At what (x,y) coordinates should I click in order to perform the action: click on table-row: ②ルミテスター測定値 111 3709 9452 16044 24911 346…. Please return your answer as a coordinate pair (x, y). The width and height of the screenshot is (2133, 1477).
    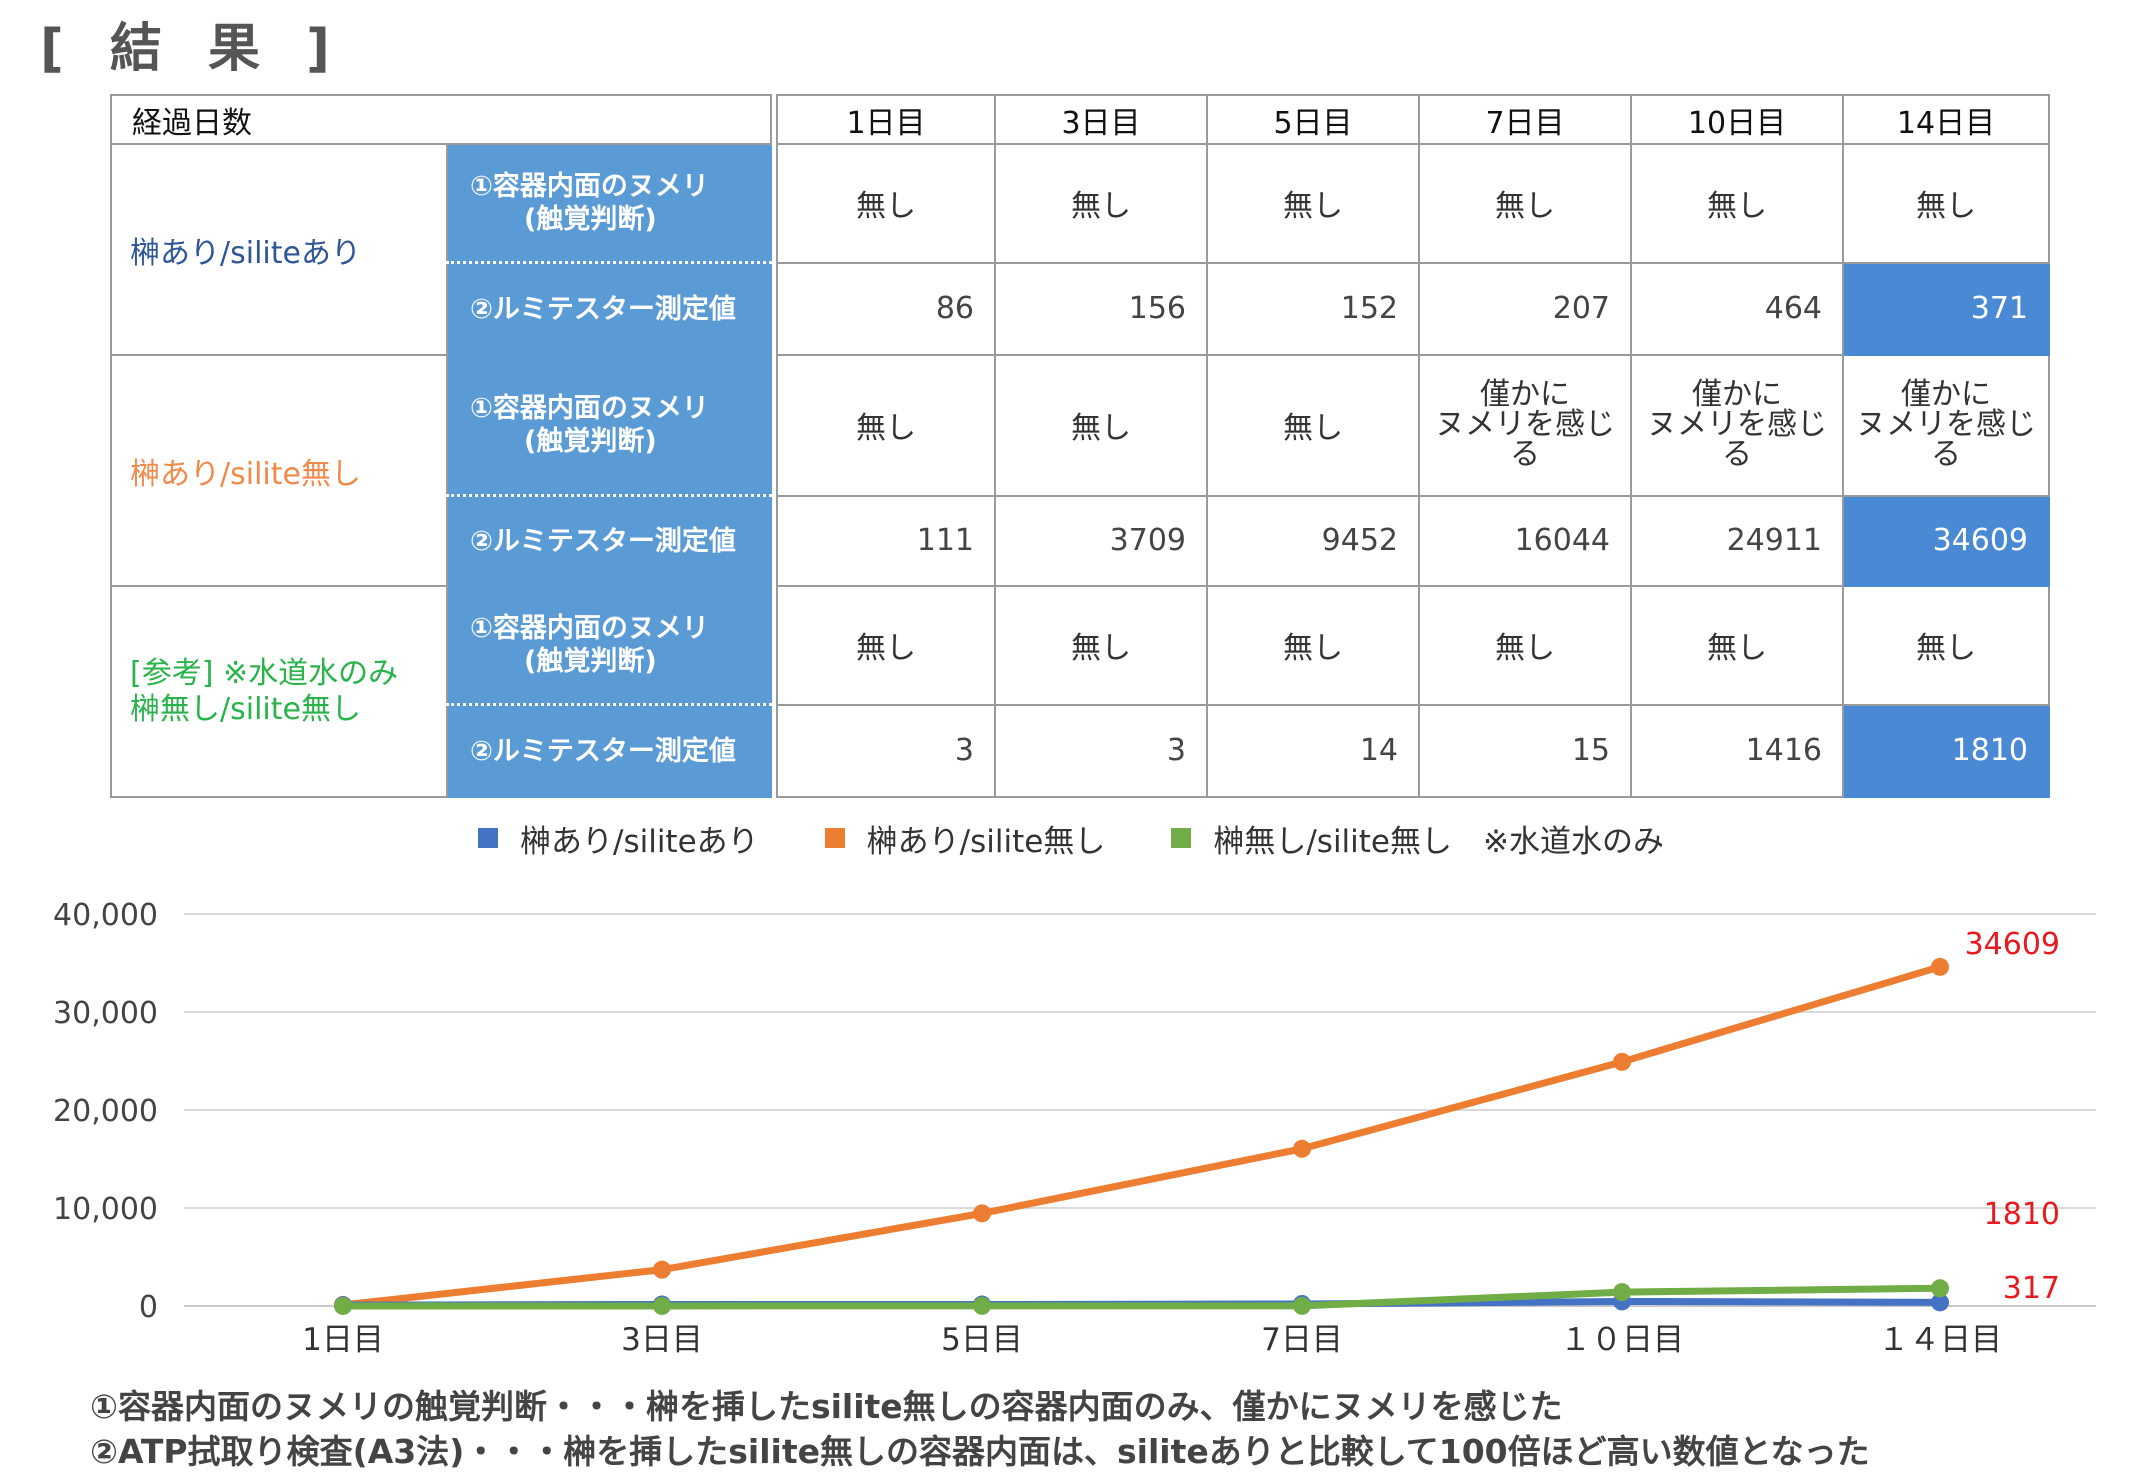
    Looking at the image, I should click on (1080, 541).